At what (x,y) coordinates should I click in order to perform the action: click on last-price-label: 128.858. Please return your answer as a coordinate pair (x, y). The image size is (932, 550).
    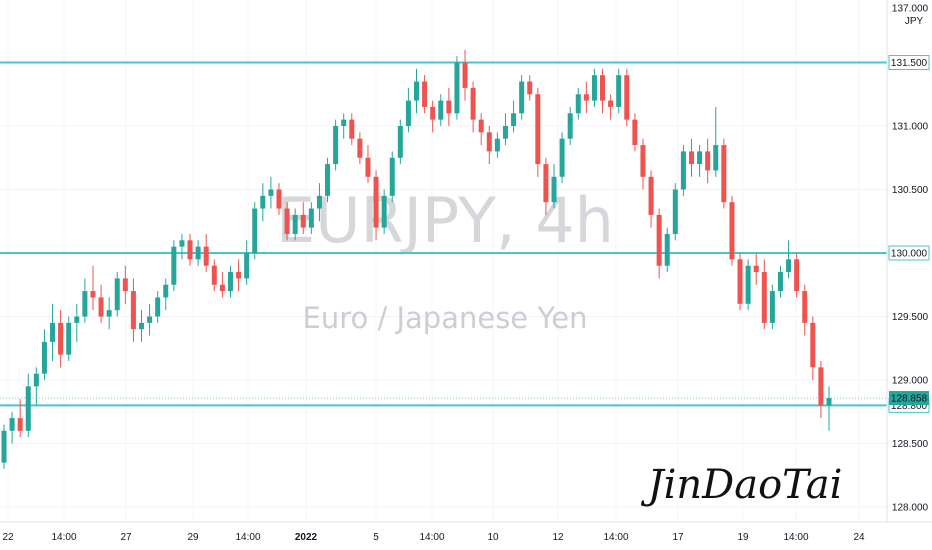
    Looking at the image, I should click on (909, 399).